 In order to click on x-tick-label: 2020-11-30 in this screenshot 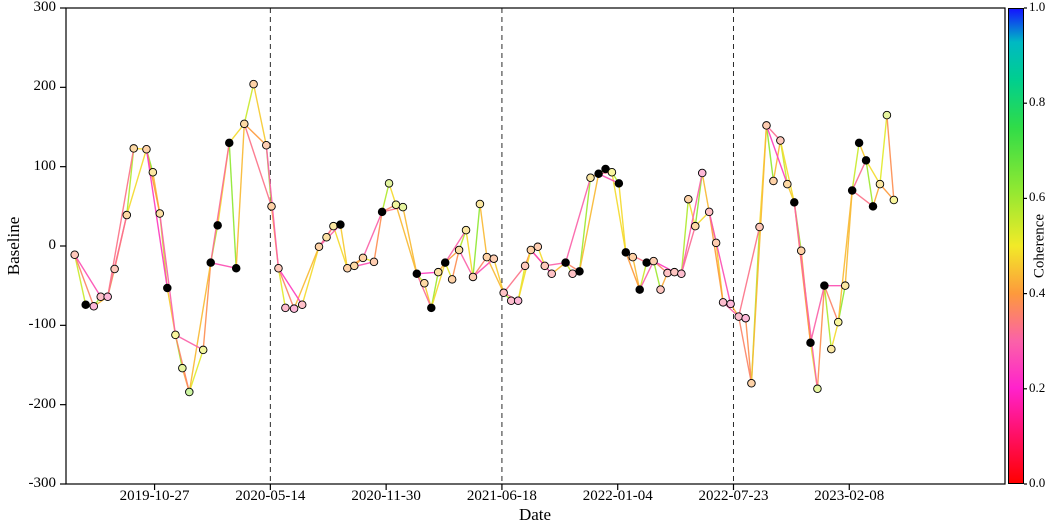, I will do `click(386, 496)`.